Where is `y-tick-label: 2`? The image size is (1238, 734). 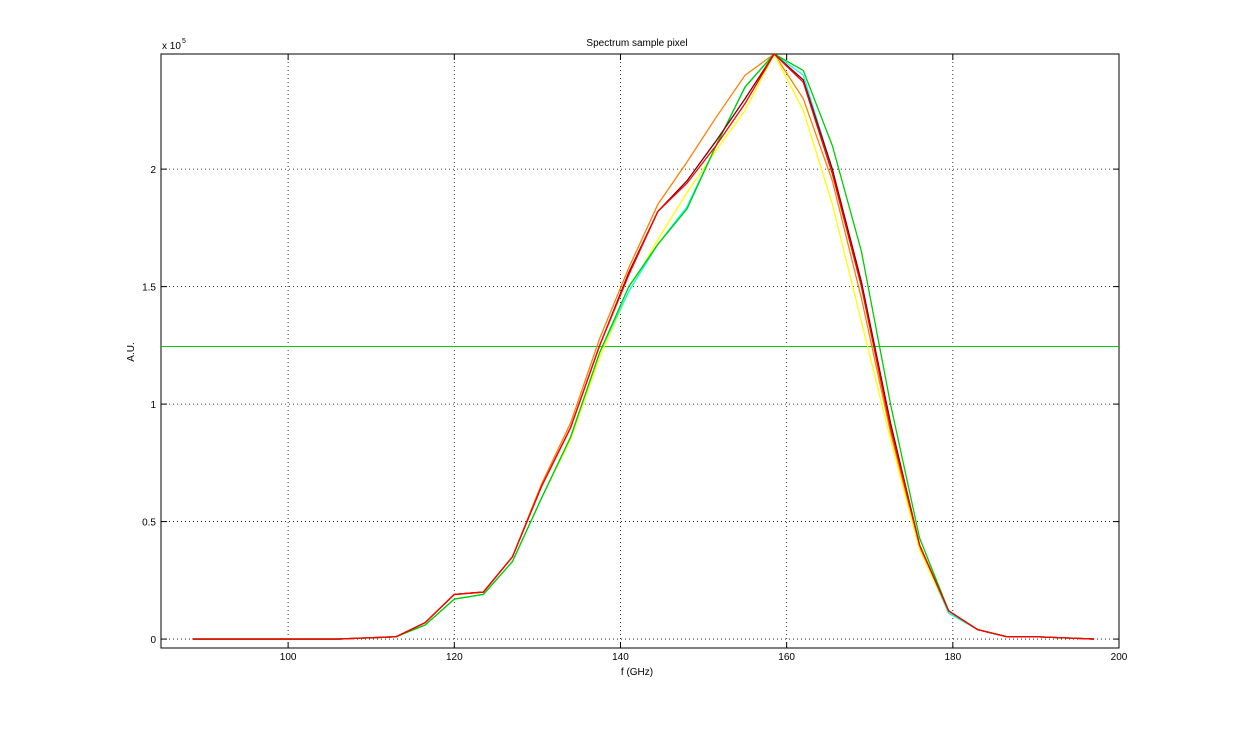 y-tick-label: 2 is located at coordinates (153, 170).